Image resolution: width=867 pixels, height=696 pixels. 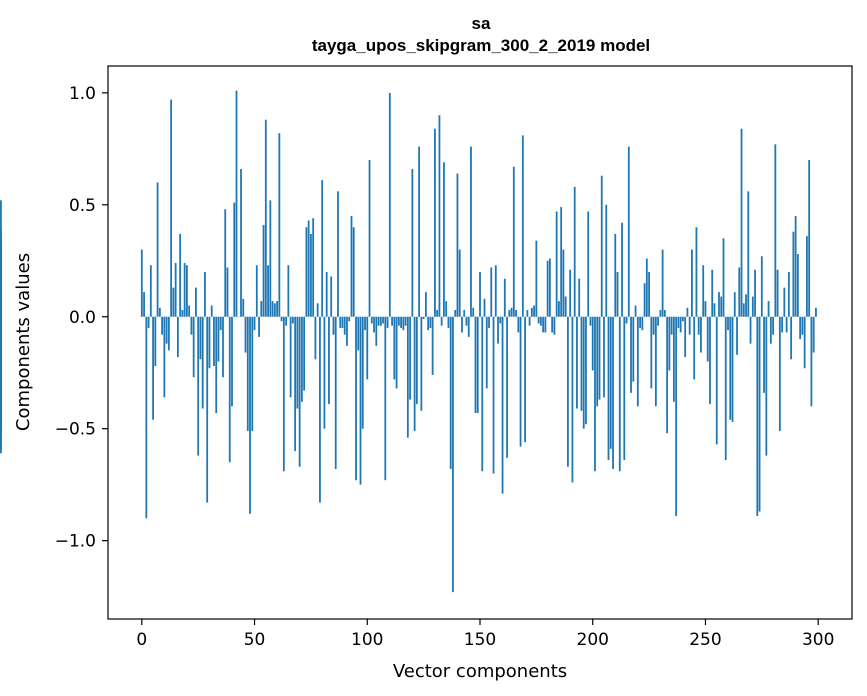 I want to click on y-tick-label: 0.5, so click(x=82, y=206).